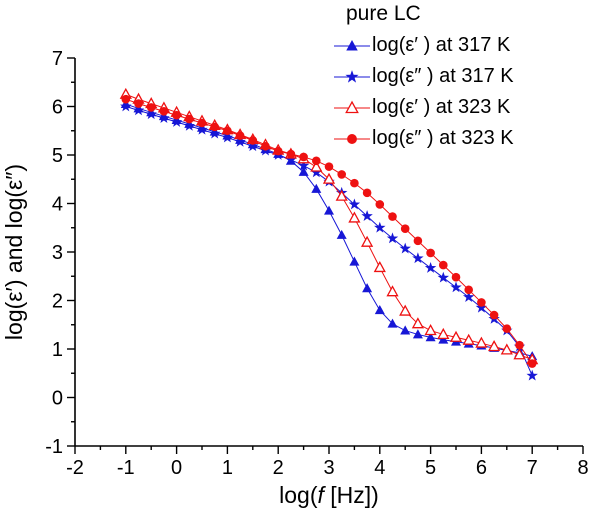 This screenshot has height=519, width=605. What do you see at coordinates (298, 495) in the screenshot?
I see `x-axis-label-prefix: log(` at bounding box center [298, 495].